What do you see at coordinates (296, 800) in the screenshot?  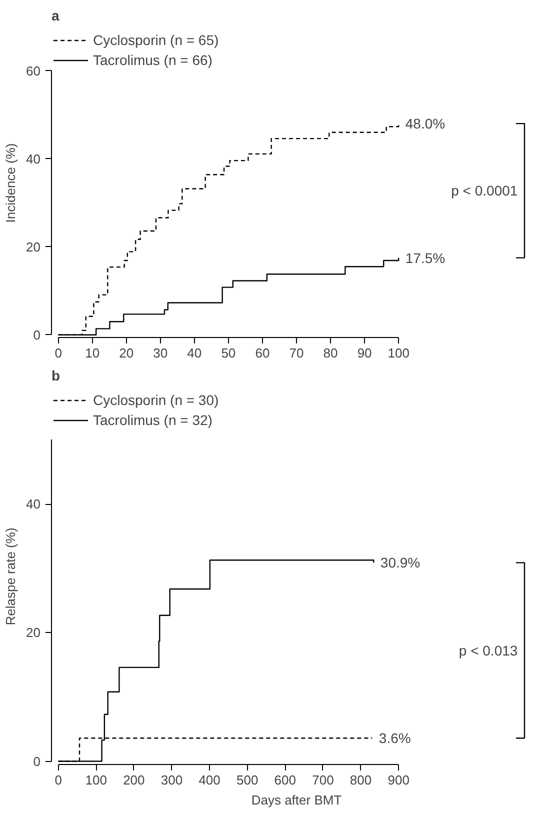 I see `x-axis-title: Days after BMT` at bounding box center [296, 800].